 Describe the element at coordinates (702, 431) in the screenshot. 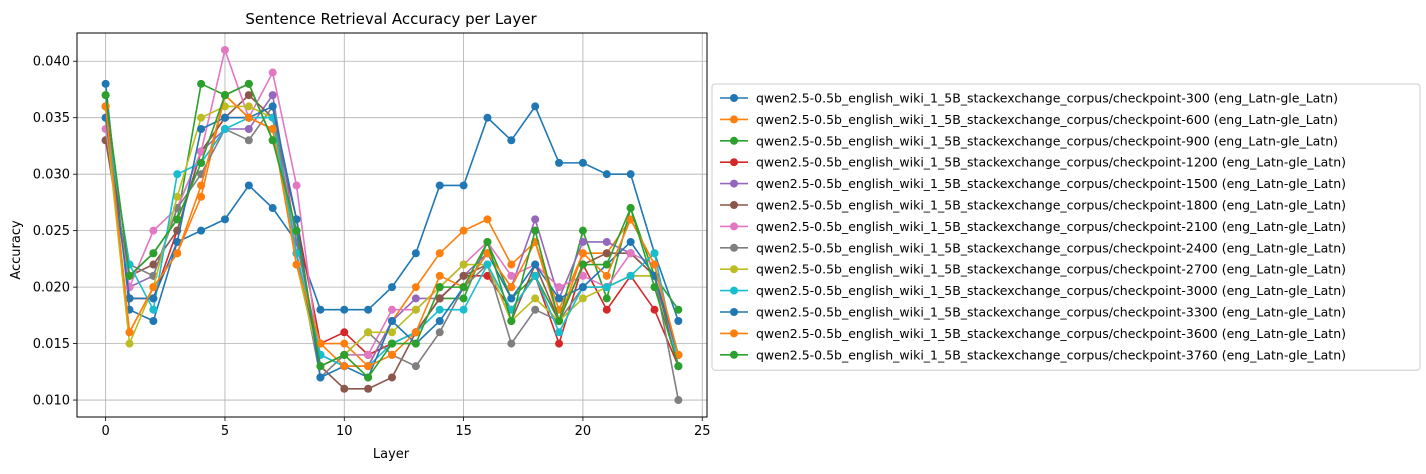

I see `x-tick-label: 25` at that location.